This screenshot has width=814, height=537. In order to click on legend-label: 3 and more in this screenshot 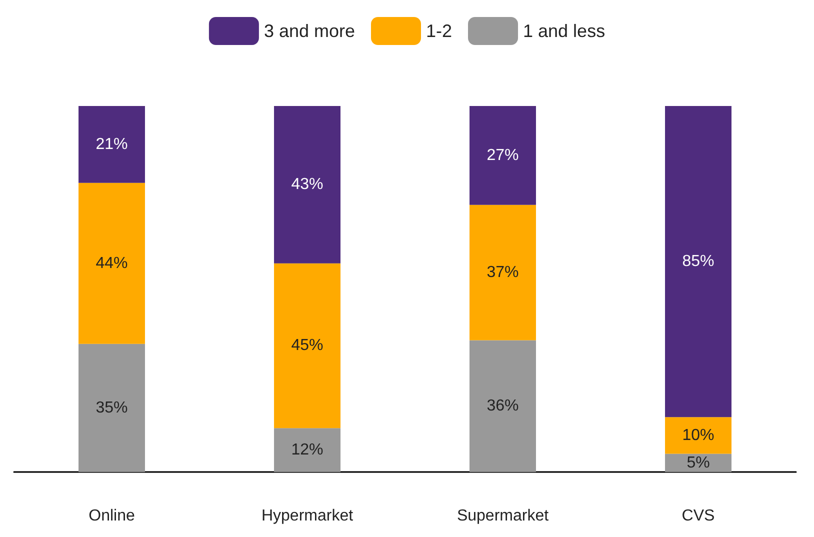, I will do `click(309, 31)`.